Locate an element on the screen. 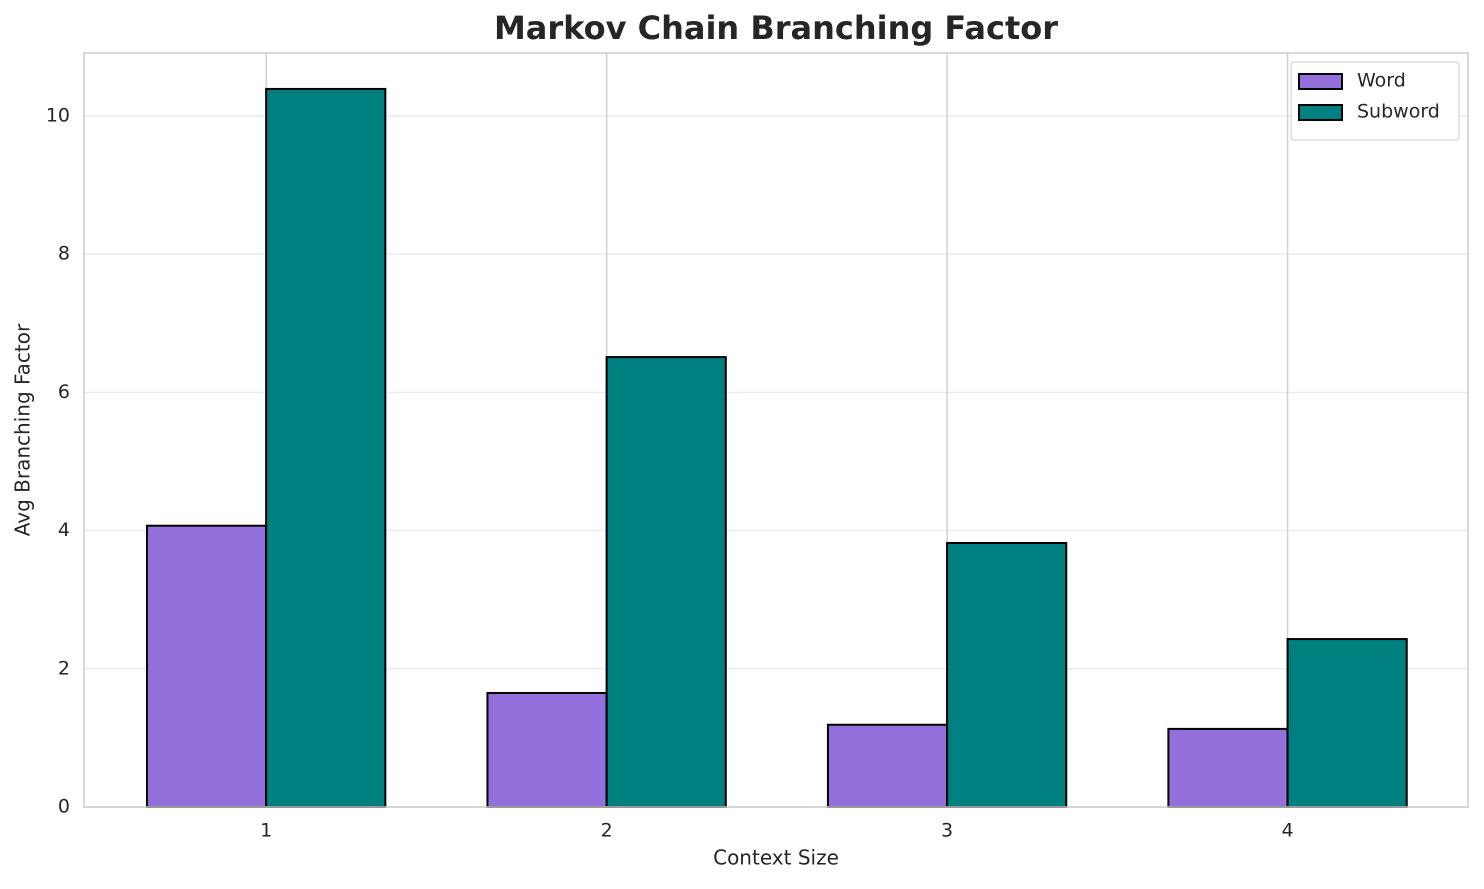 This screenshot has height=889, width=1484. x-tick-label: 2 is located at coordinates (607, 831).